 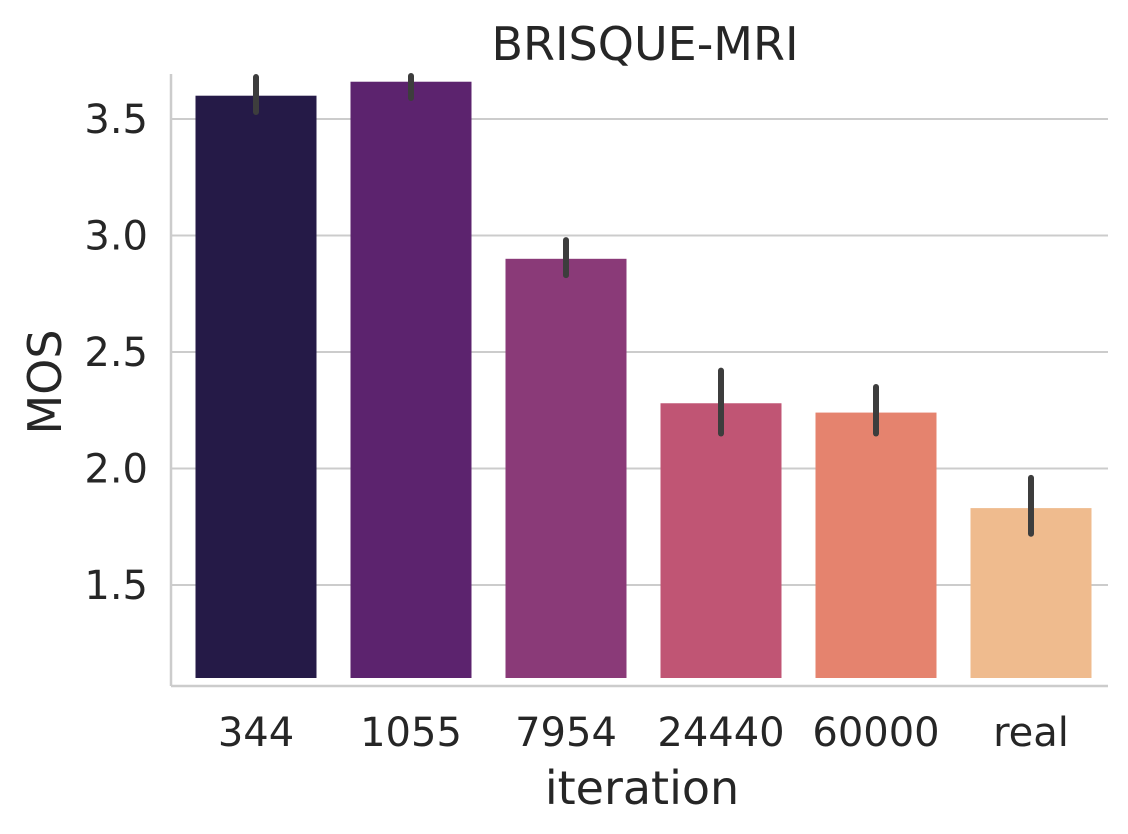 I want to click on x-tick-label: 1055, so click(x=411, y=733).